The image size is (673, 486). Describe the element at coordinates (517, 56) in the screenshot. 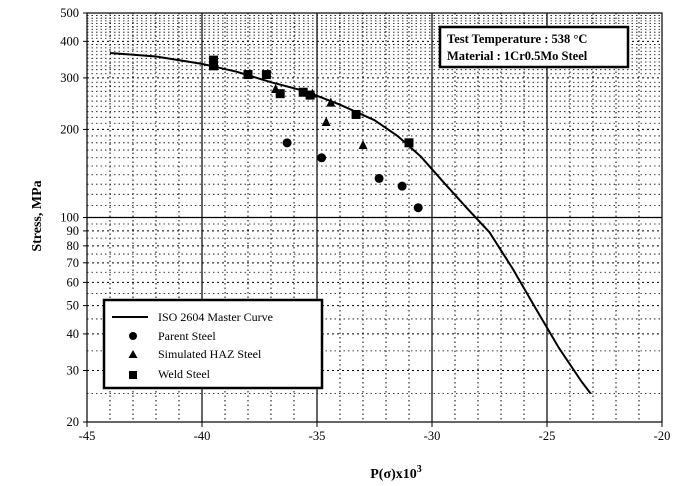

I see `annotation-line-material: Material : 1Cr0.5Mo Steel` at that location.